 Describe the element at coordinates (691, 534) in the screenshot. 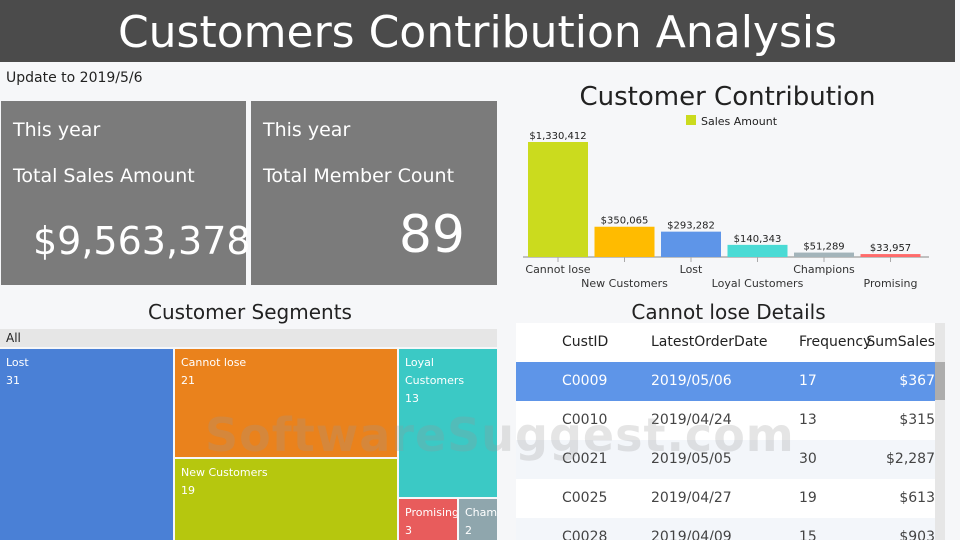

I see `cell: 2019/04/09` at that location.